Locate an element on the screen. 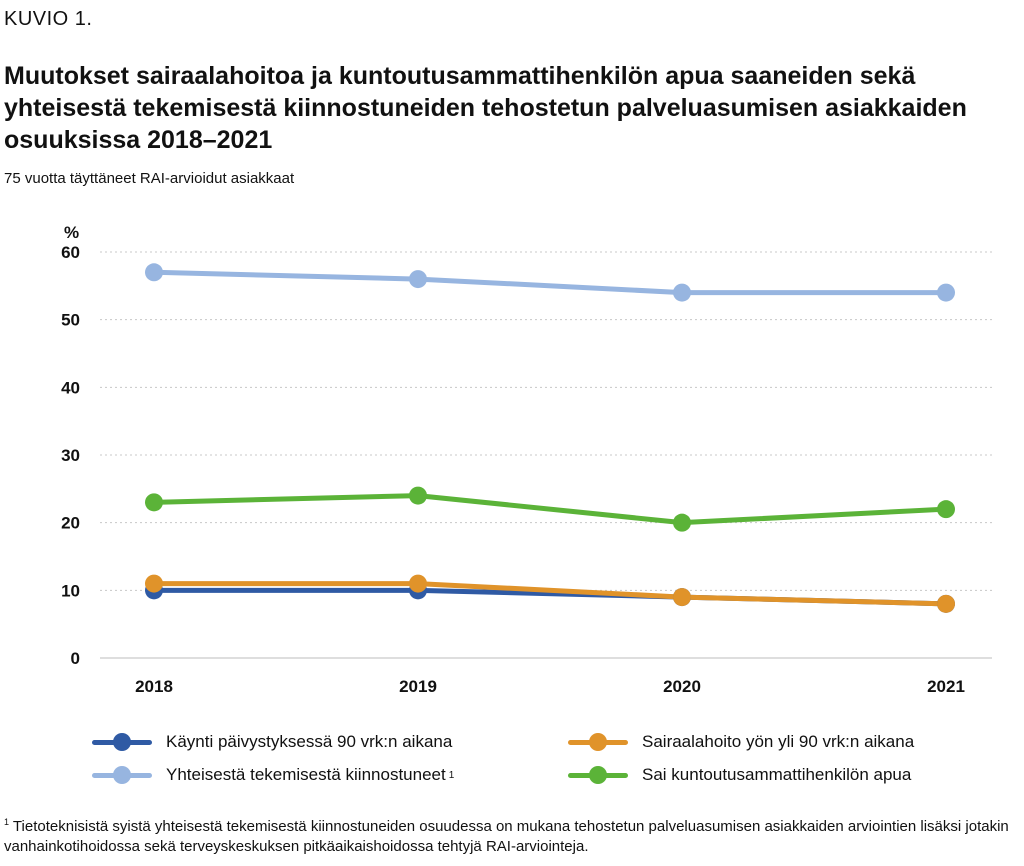 This screenshot has width=1024, height=866. legend-item-sairaalahoito: Sairaalahoito yön yli 90 vrk:n aikana is located at coordinates (741, 742).